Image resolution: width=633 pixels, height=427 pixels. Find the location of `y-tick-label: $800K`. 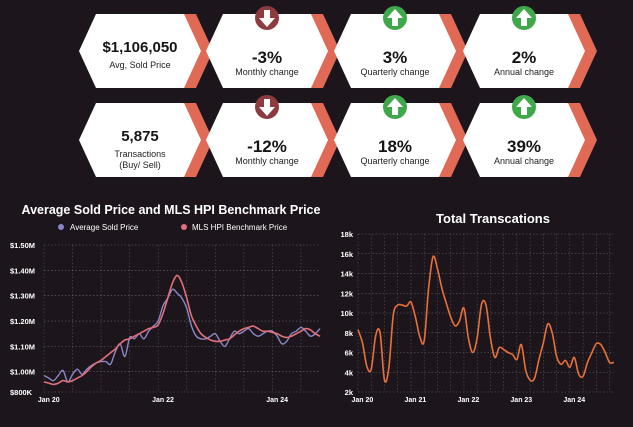

y-tick-label: $800K is located at coordinates (21, 392).